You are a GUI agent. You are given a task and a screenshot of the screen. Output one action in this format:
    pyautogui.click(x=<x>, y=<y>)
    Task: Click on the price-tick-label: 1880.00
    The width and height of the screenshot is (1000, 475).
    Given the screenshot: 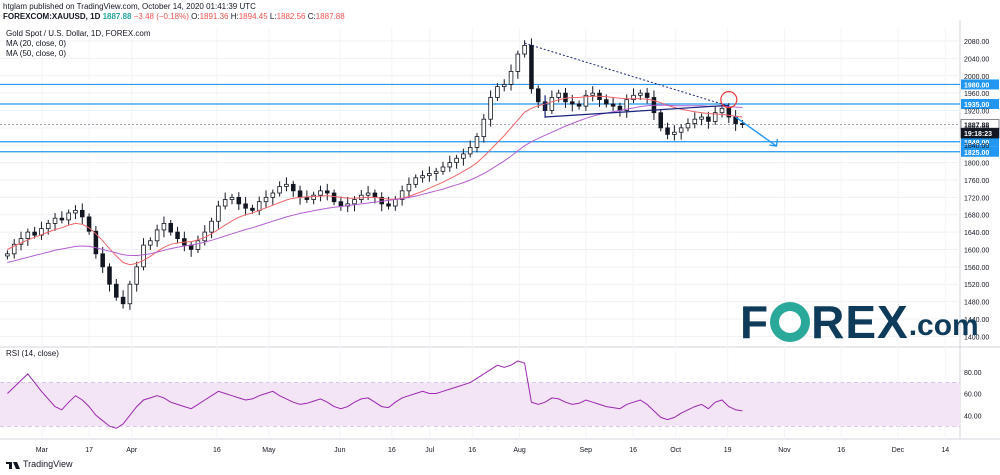 What is the action you would take?
    pyautogui.click(x=976, y=129)
    